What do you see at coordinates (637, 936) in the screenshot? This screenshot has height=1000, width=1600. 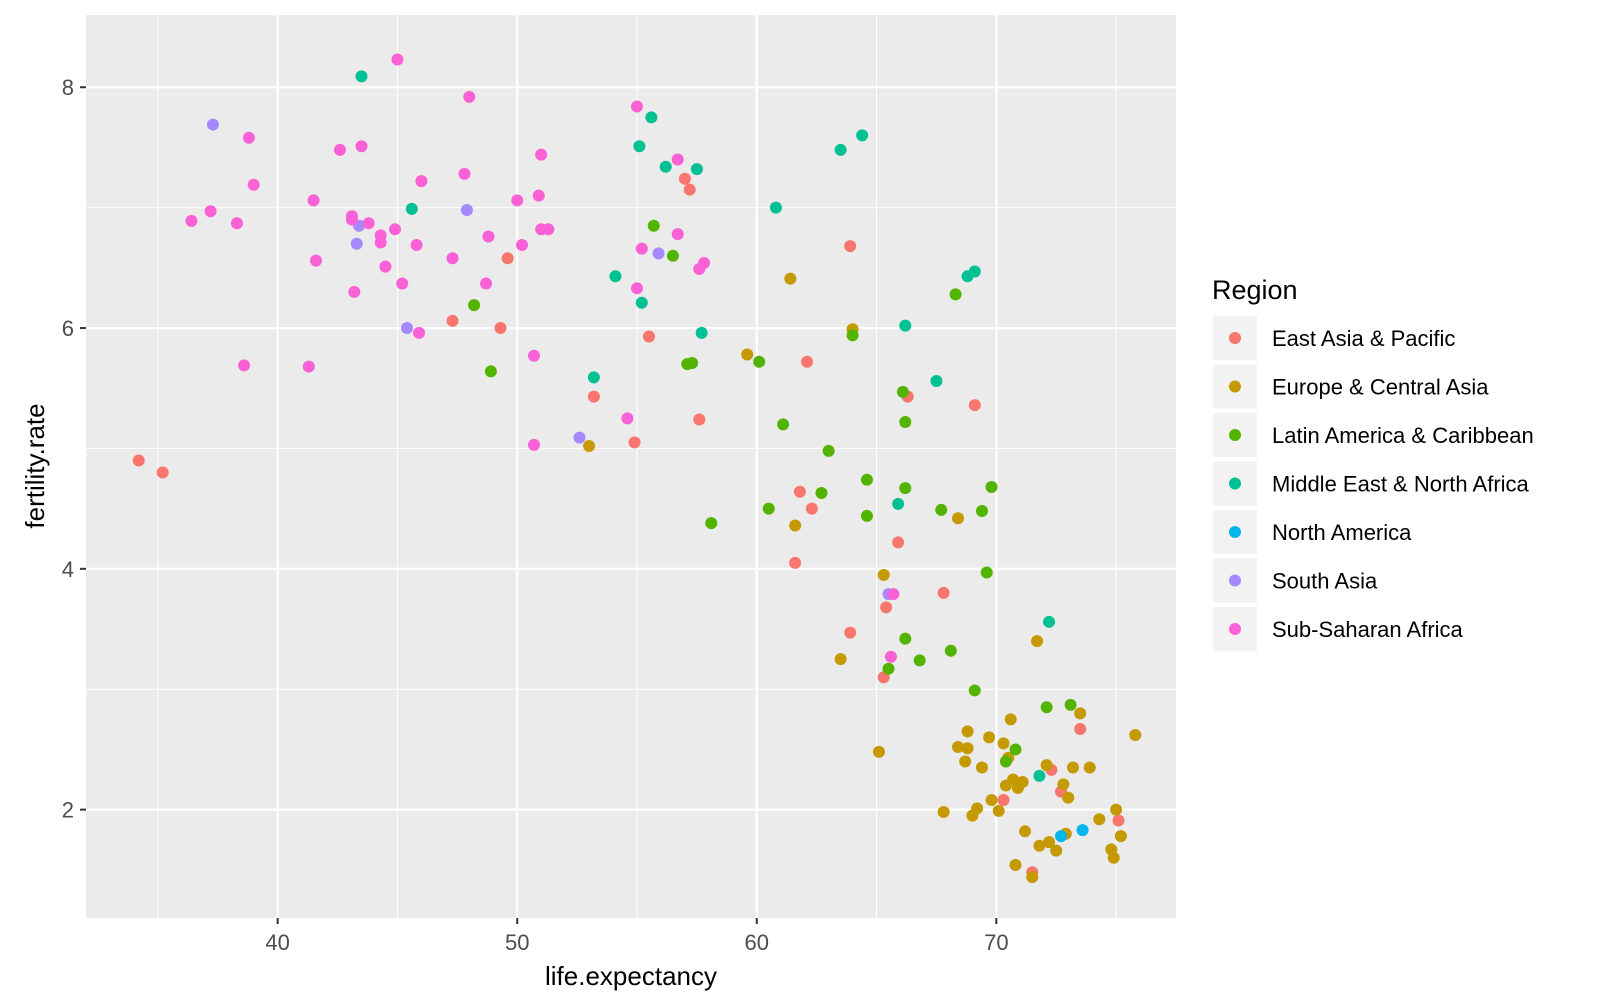 I see `x-axis: 40 50 60 70` at bounding box center [637, 936].